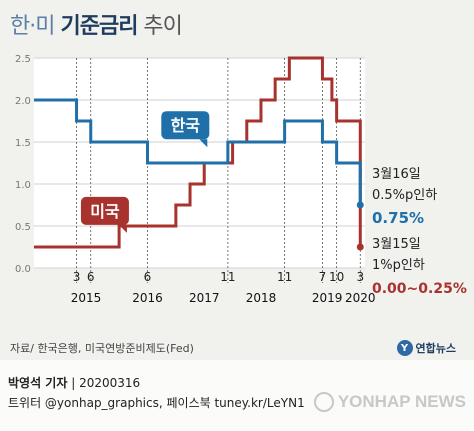 The width and height of the screenshot is (474, 431). What do you see at coordinates (419, 289) in the screenshot?
I see `us-new-rate: 0.00~0.25%` at bounding box center [419, 289].